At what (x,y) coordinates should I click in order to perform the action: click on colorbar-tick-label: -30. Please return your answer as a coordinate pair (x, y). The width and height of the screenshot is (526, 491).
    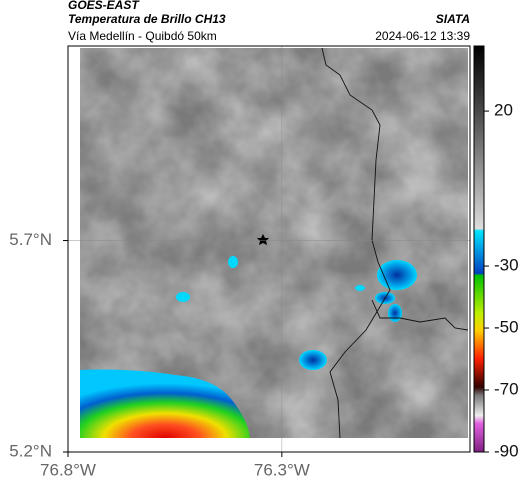
    Looking at the image, I should click on (506, 265).